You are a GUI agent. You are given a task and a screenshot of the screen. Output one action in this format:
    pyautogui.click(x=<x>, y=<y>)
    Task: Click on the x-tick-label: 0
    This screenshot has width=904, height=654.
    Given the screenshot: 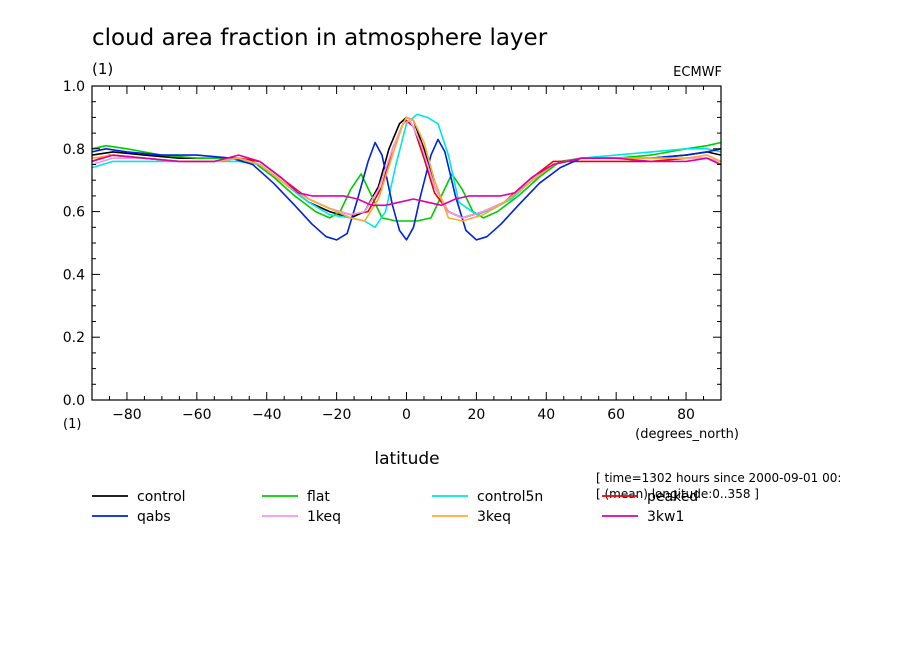 What is the action you would take?
    pyautogui.click(x=406, y=415)
    